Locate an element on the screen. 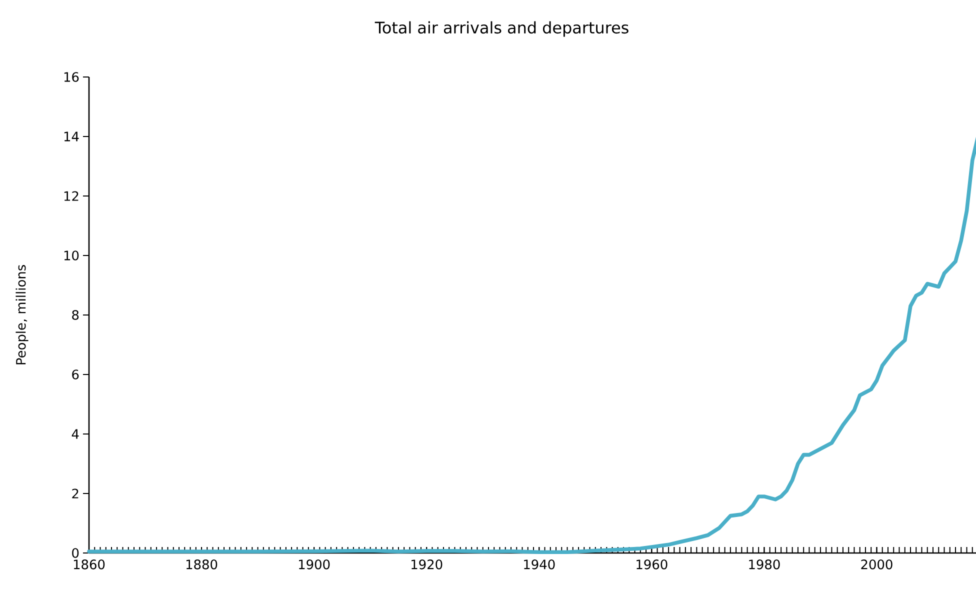 The width and height of the screenshot is (976, 597). x-tick-label: 1920 is located at coordinates (427, 565).